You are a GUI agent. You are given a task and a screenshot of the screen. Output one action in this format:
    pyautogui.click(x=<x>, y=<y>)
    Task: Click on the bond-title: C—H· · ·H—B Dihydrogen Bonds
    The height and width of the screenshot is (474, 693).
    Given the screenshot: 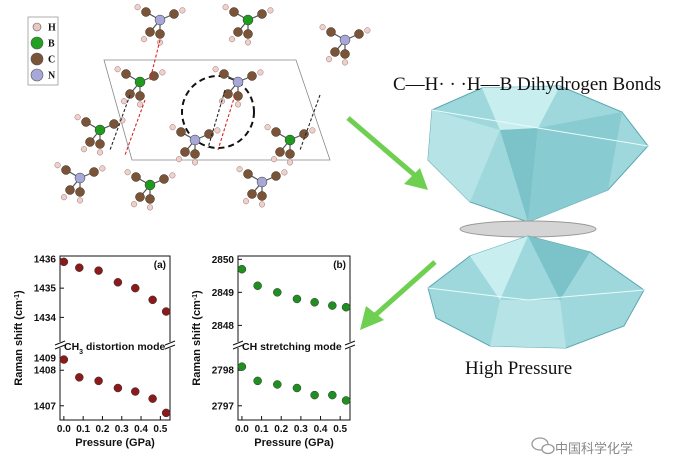 What is the action you would take?
    pyautogui.click(x=527, y=84)
    